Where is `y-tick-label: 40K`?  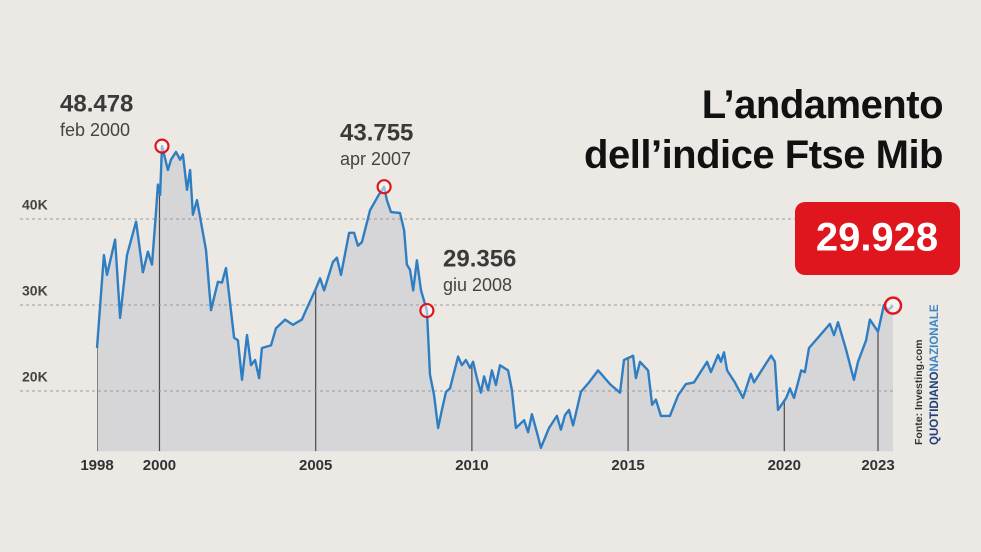
y-tick-label: 40K is located at coordinates (35, 205).